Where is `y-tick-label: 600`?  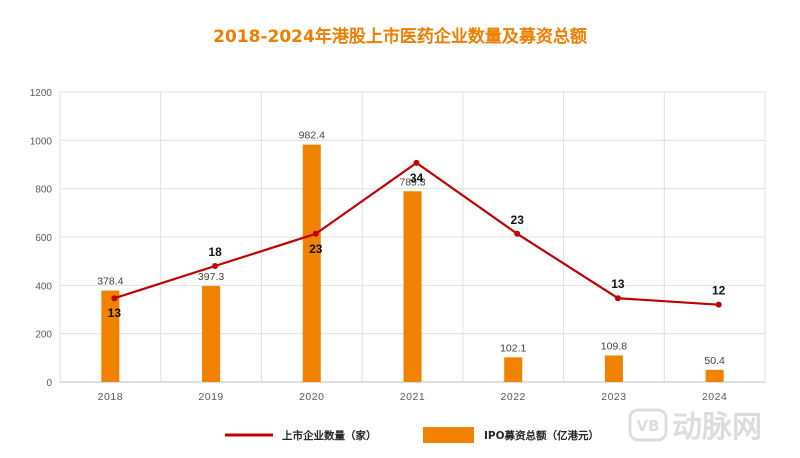 y-tick-label: 600 is located at coordinates (43, 238).